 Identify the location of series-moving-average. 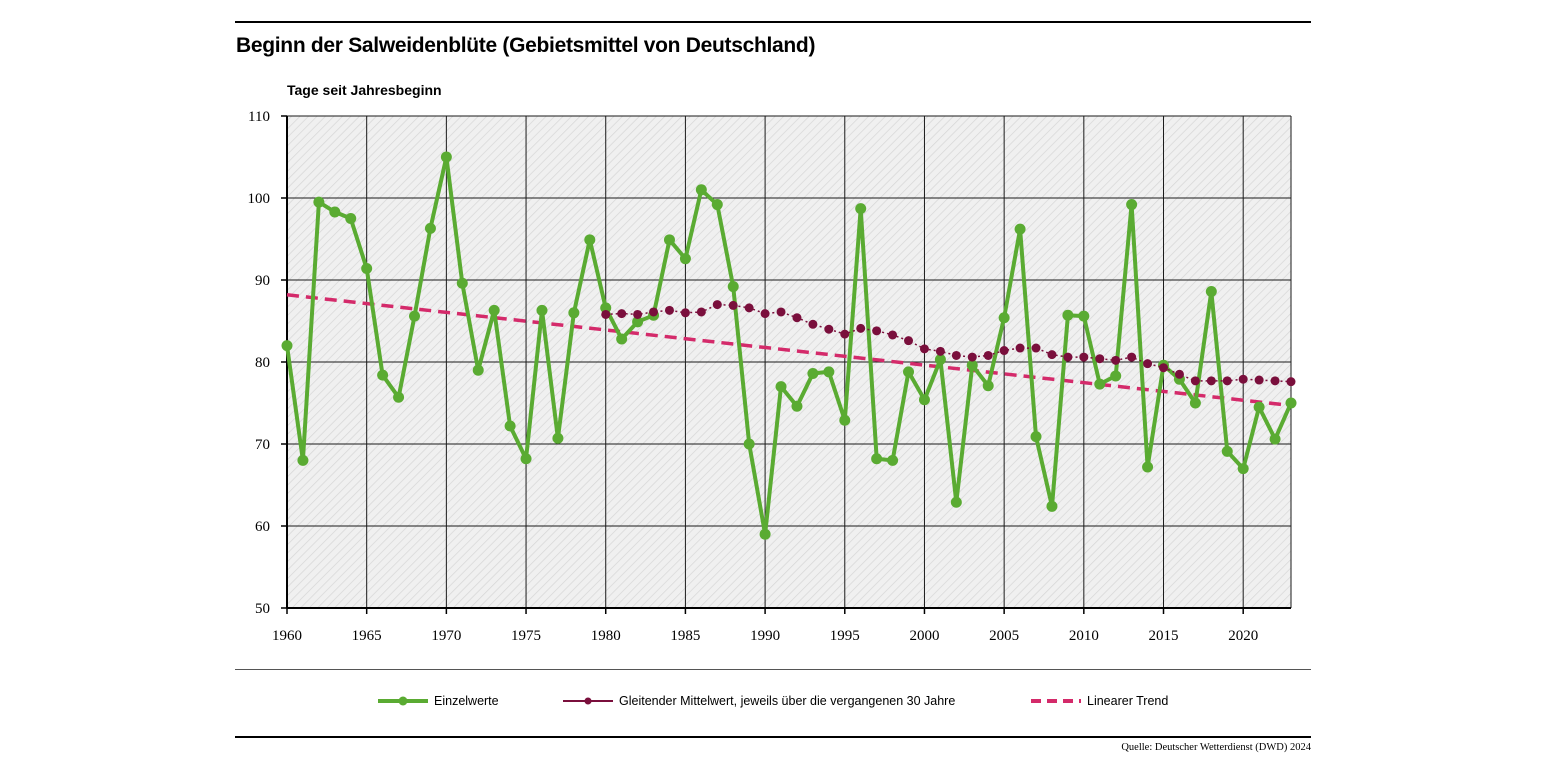
(948, 343).